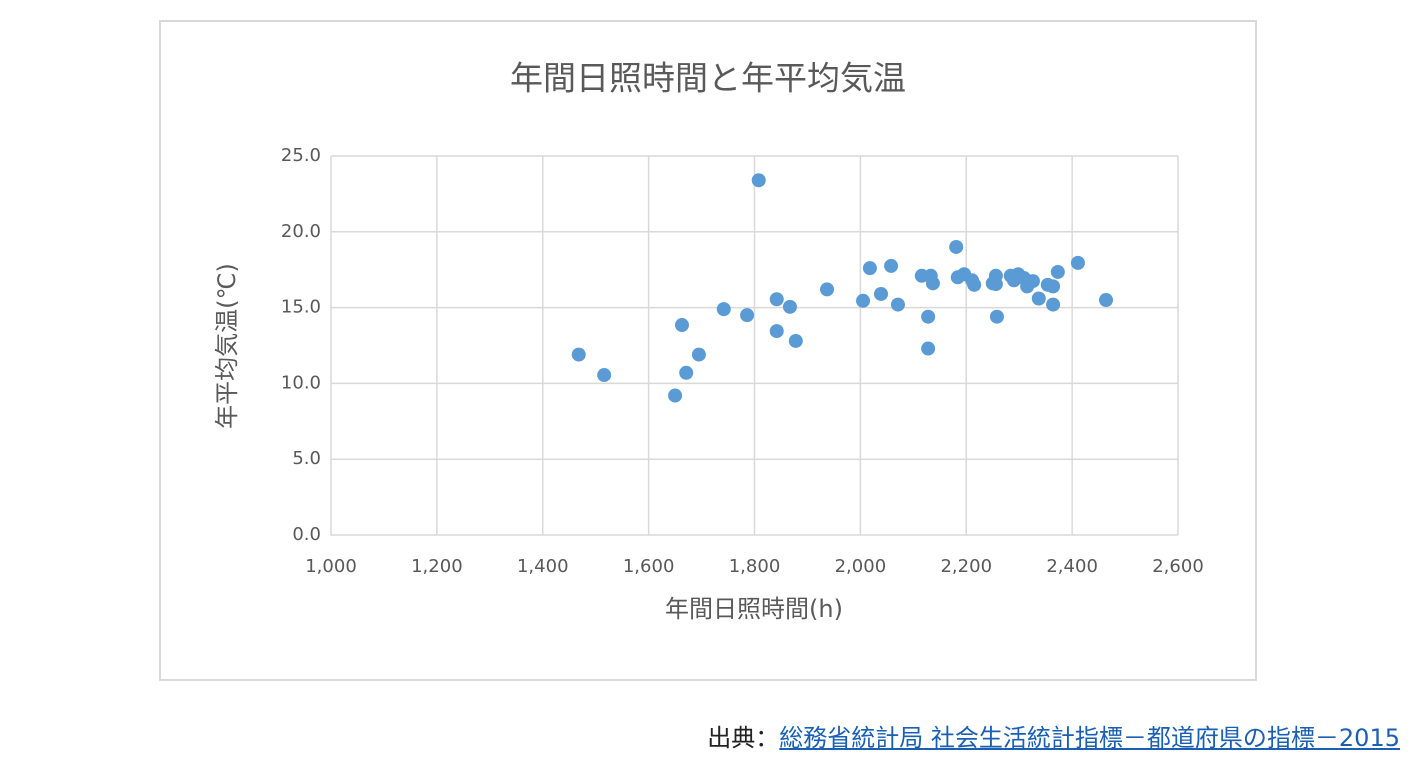  I want to click on x-axis-title: 年間日照時間(h), so click(754, 609).